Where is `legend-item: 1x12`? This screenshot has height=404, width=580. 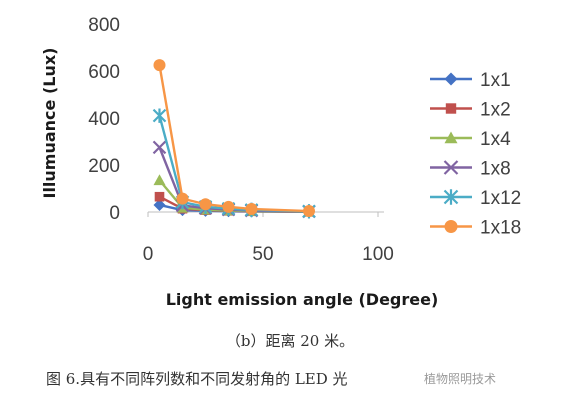 legend-item: 1x12 is located at coordinates (475, 198).